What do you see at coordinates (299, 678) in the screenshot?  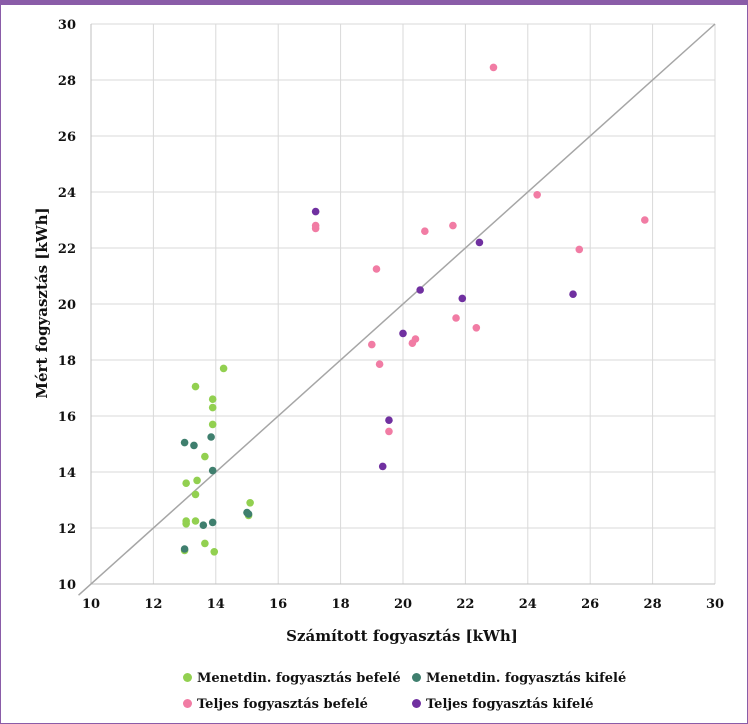 I see `legend-label: Menetdin. fogyasztás befelé` at bounding box center [299, 678].